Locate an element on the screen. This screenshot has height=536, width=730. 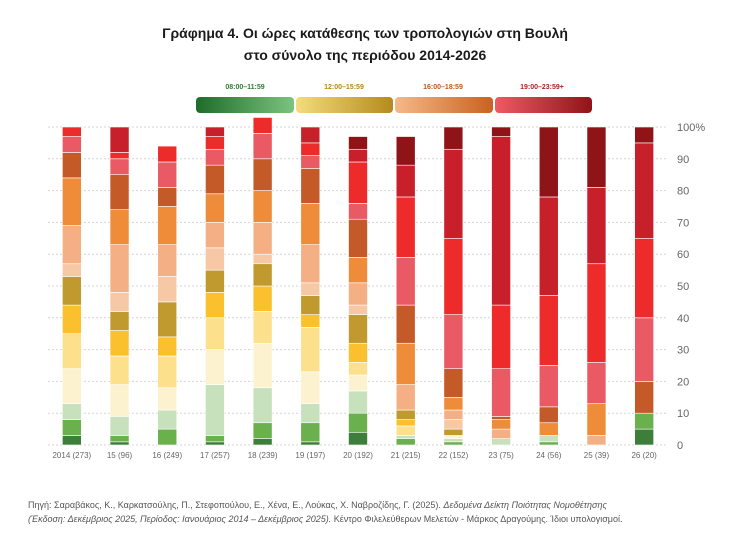
legend-swatch-morning is located at coordinates (245, 105).